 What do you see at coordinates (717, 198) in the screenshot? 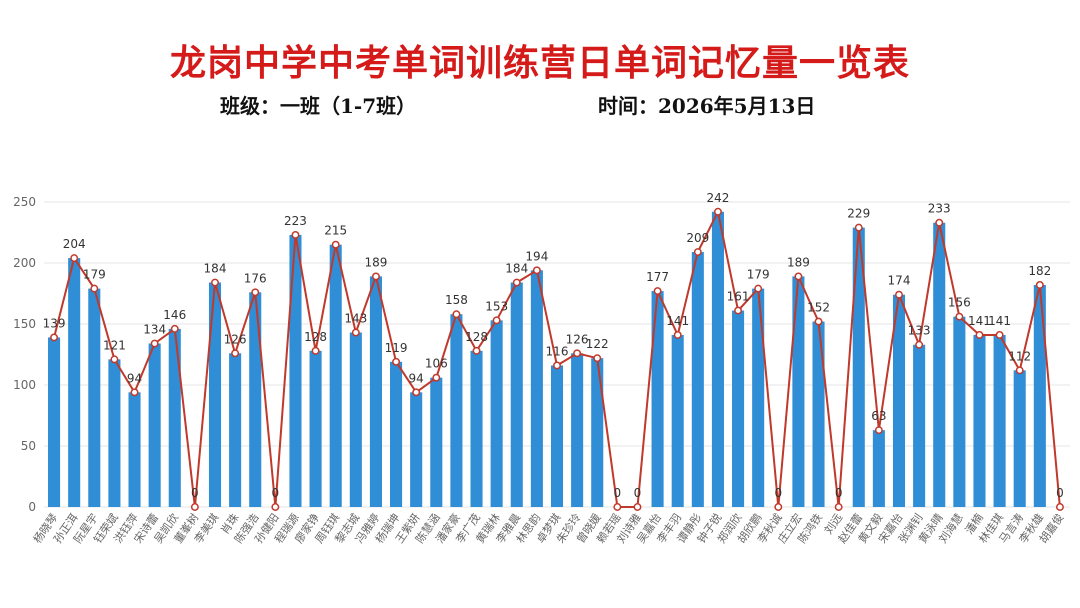
I see `data-label: 242` at bounding box center [717, 198].